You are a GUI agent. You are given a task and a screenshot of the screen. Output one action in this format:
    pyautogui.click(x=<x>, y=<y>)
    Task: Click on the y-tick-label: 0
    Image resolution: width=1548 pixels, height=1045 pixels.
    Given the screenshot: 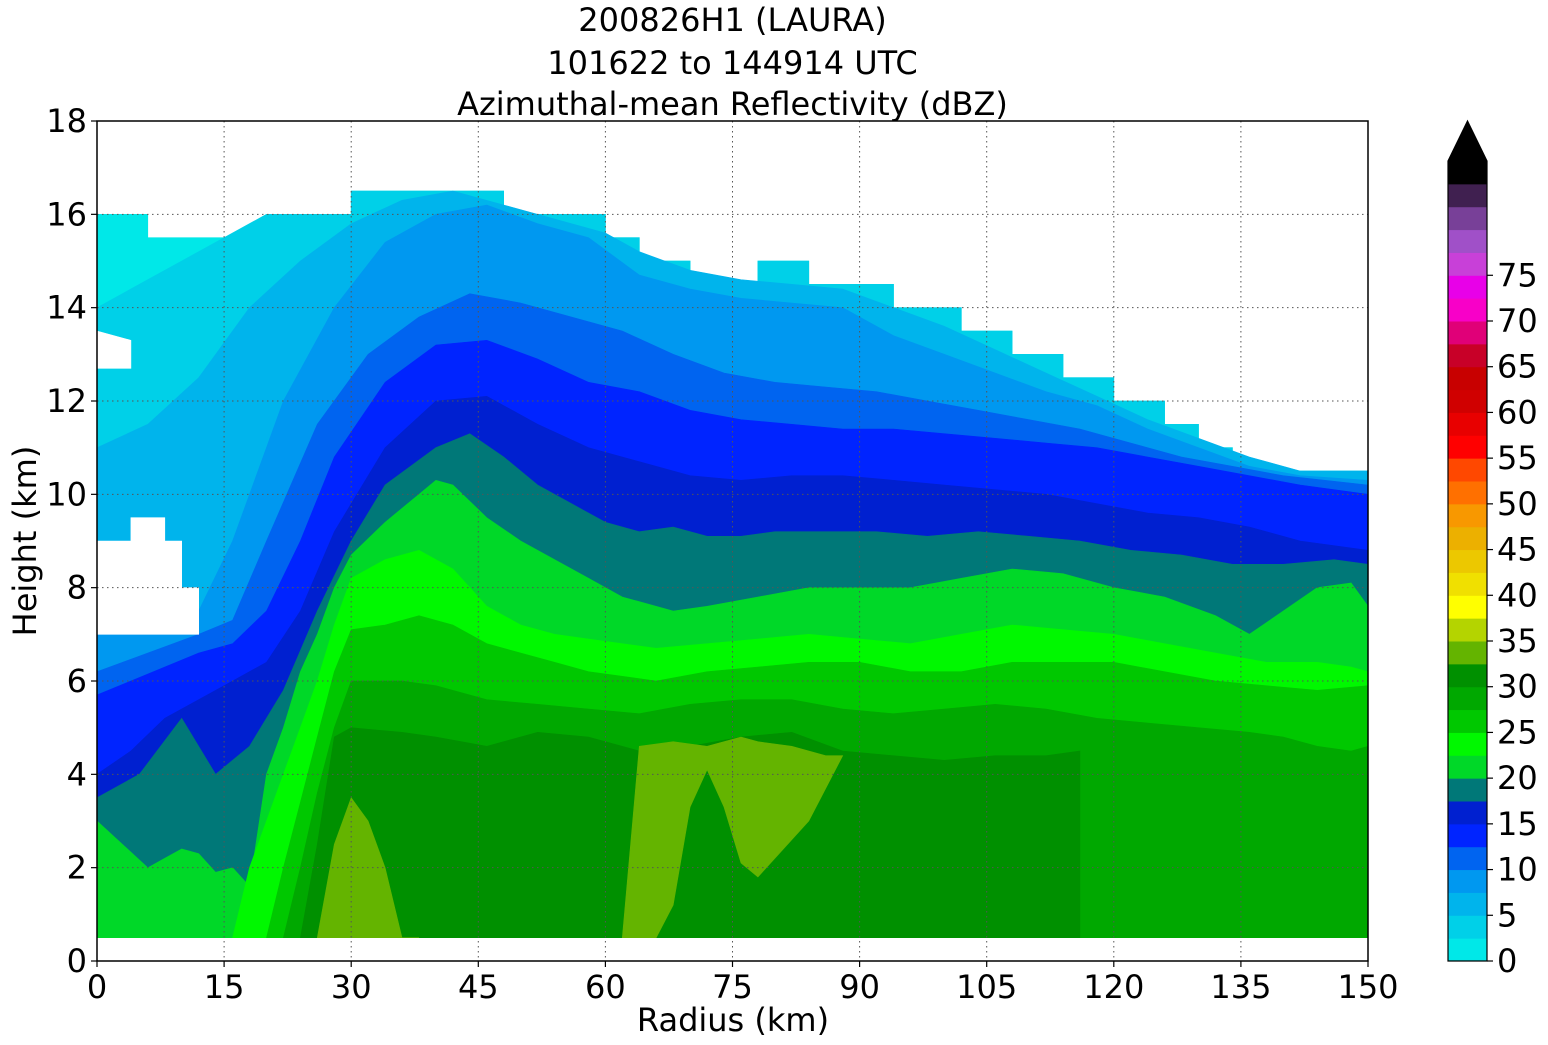 What is the action you would take?
    pyautogui.click(x=77, y=961)
    